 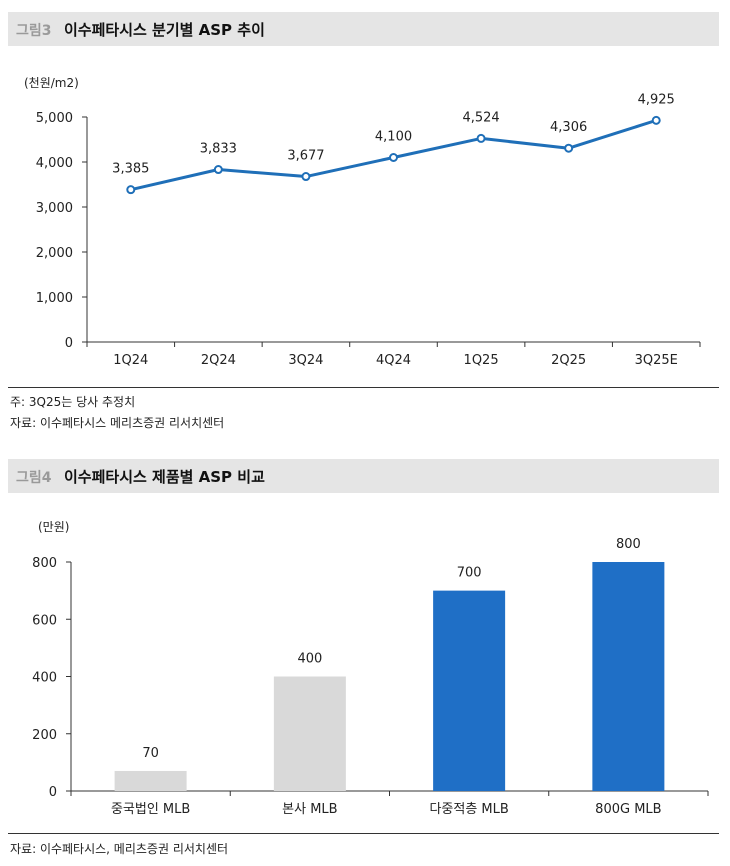 What do you see at coordinates (309, 659) in the screenshot?
I see `bar-chart-value-label: 400` at bounding box center [309, 659].